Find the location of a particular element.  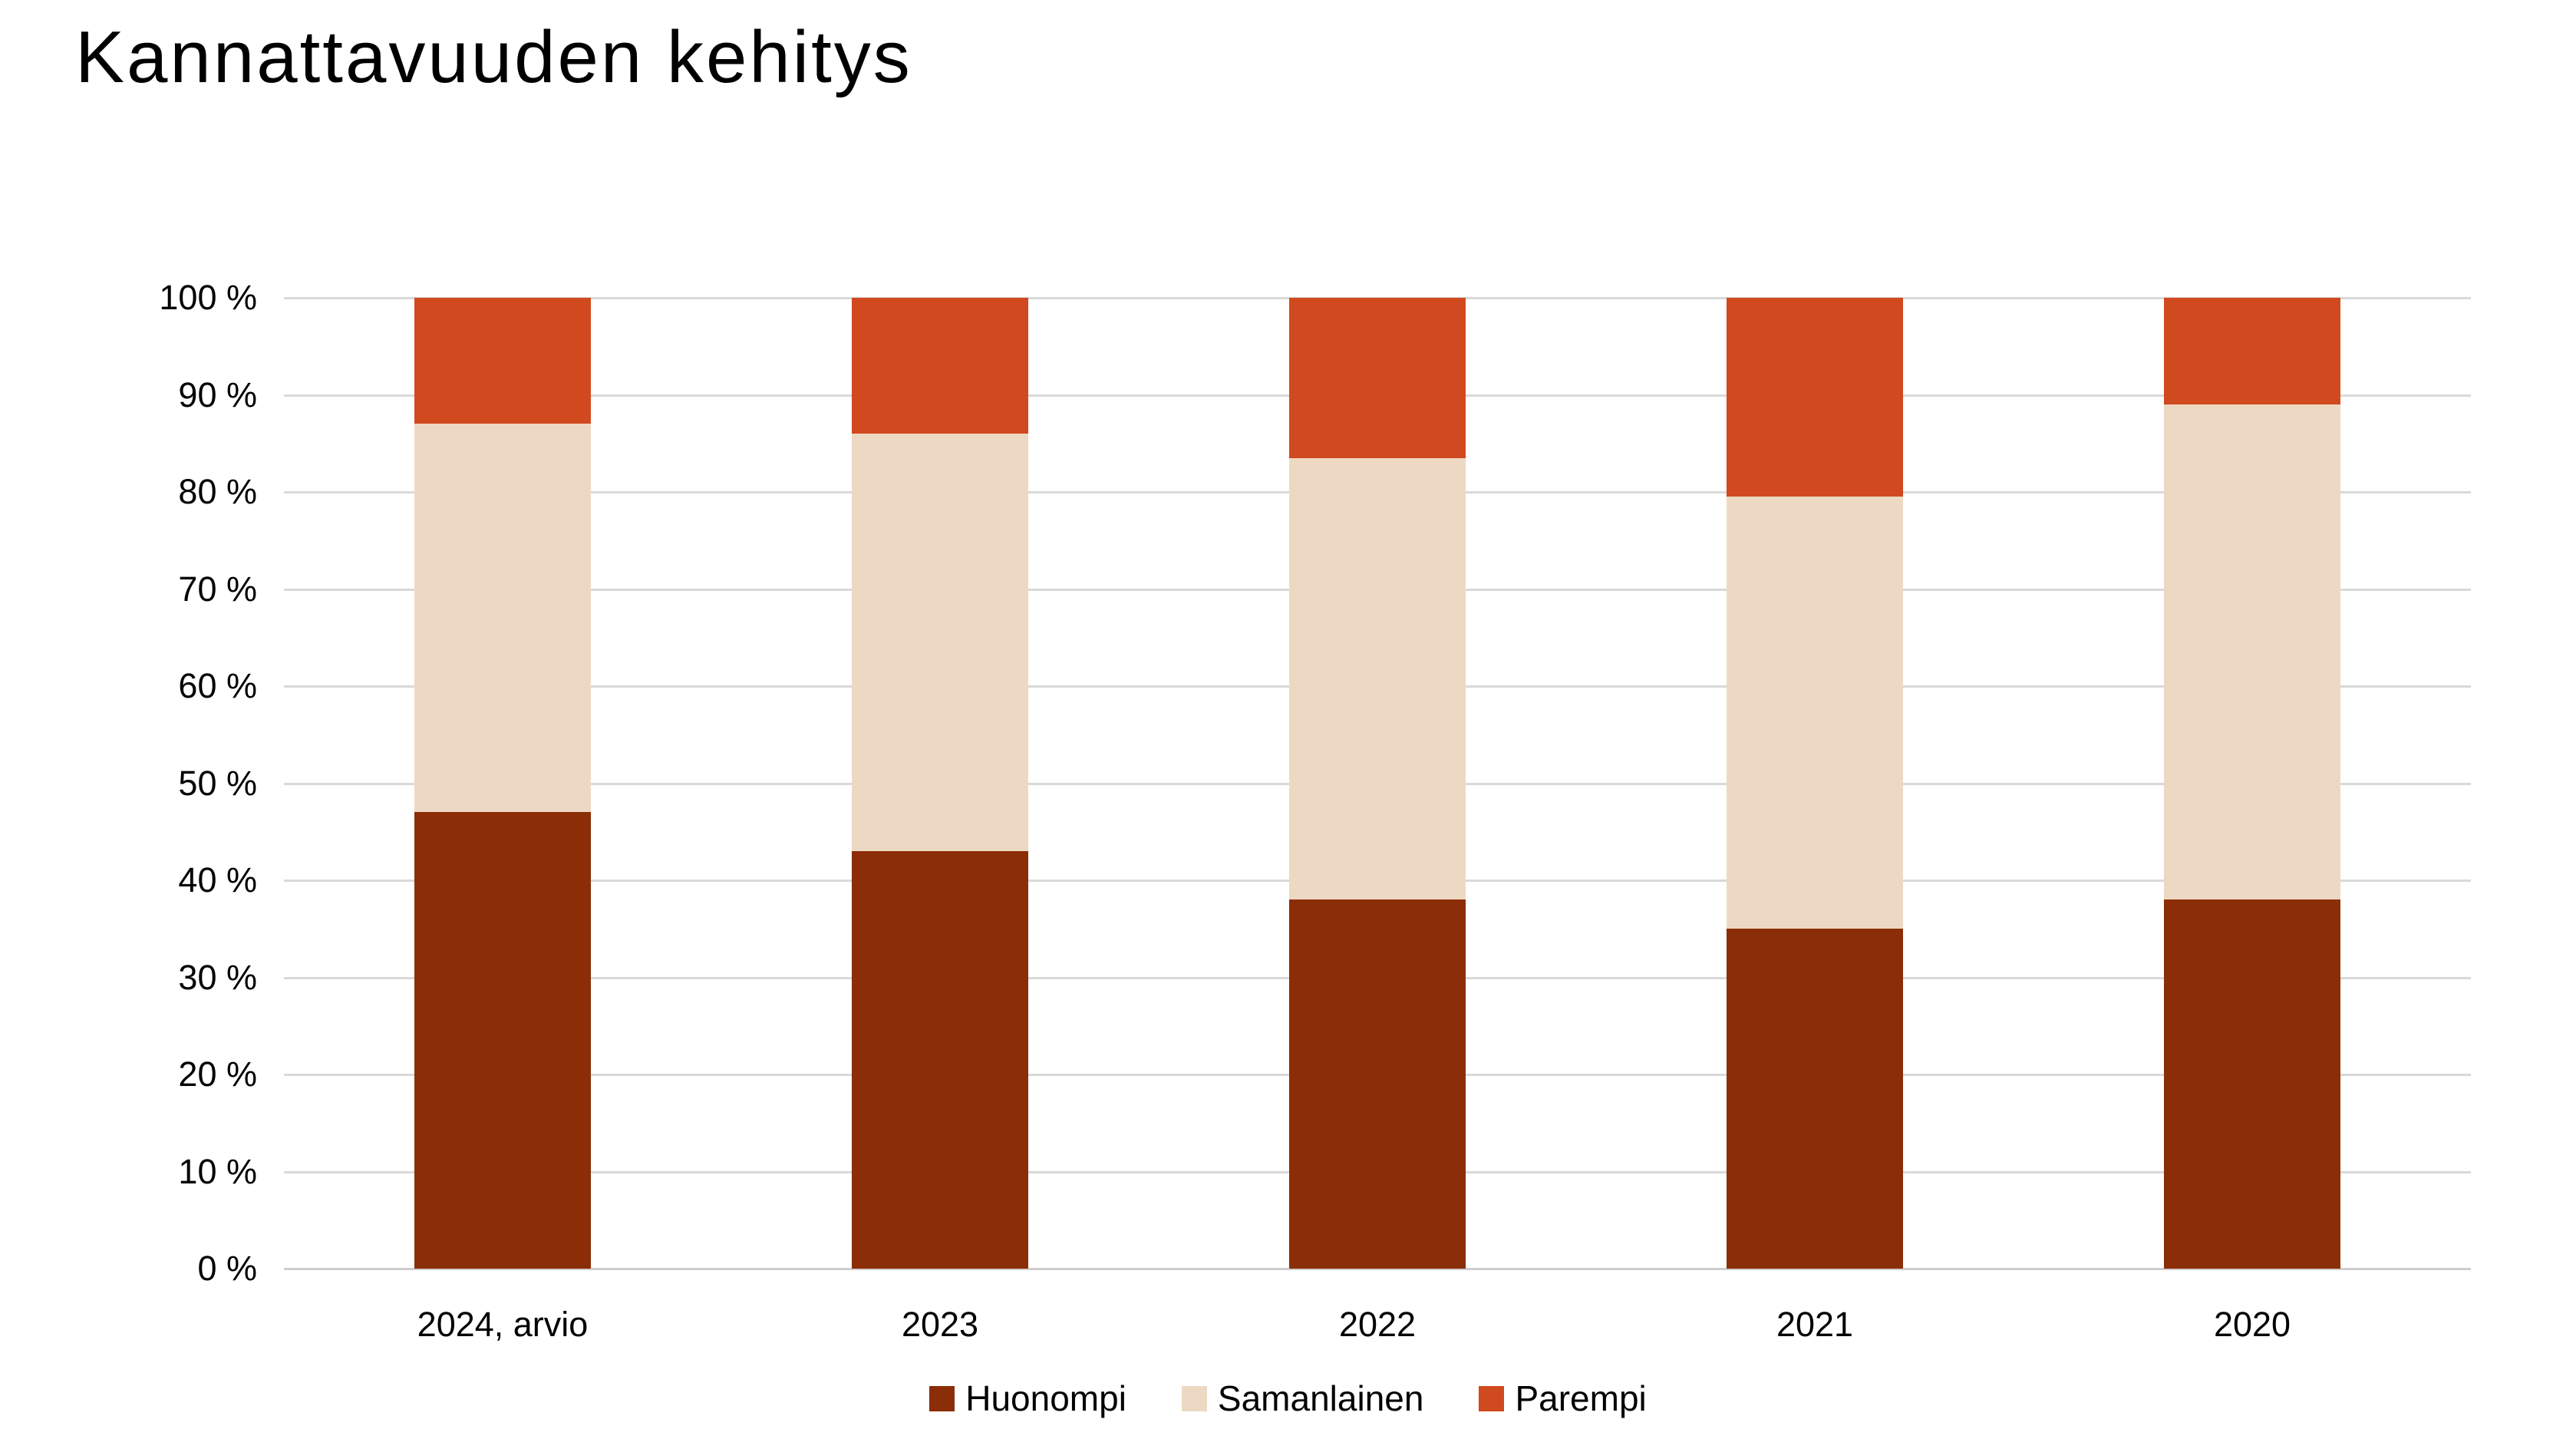

y-tick-label: 40 % is located at coordinates (218, 879).